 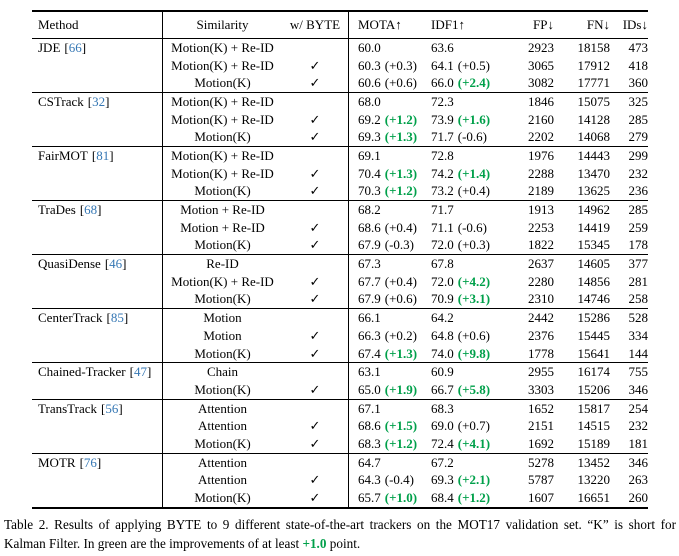 What do you see at coordinates (222, 426) in the screenshot?
I see `similarity-label: Attention` at bounding box center [222, 426].